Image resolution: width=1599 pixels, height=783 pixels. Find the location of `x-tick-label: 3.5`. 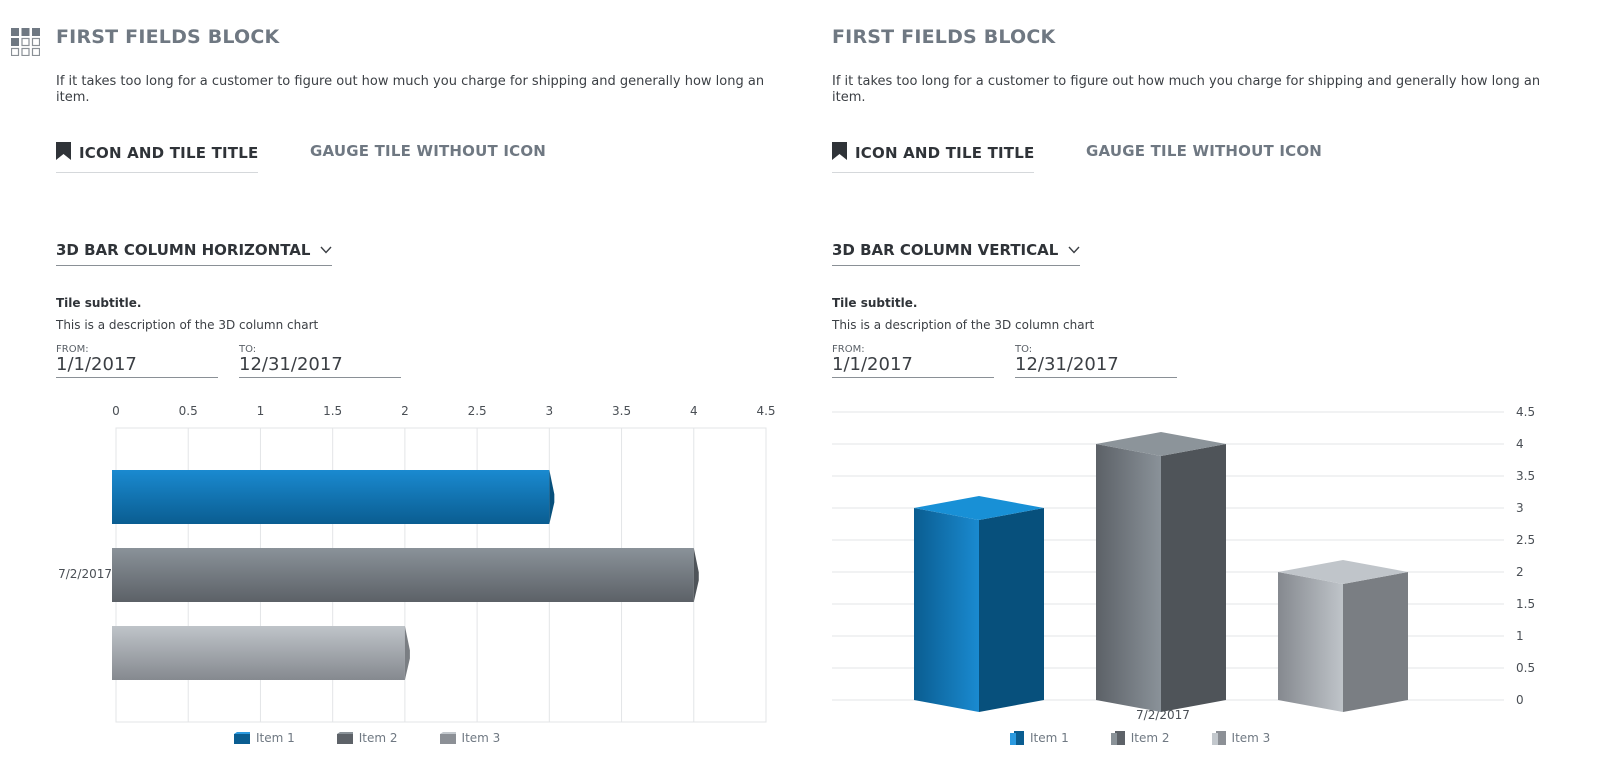

x-tick-label: 3.5 is located at coordinates (621, 411).